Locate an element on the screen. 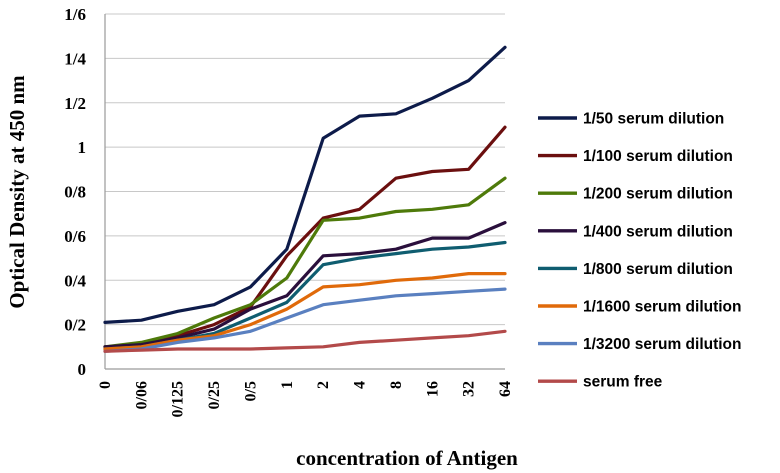 This screenshot has width=780, height=473. legend-label: 1/200 serum dilution is located at coordinates (658, 194).